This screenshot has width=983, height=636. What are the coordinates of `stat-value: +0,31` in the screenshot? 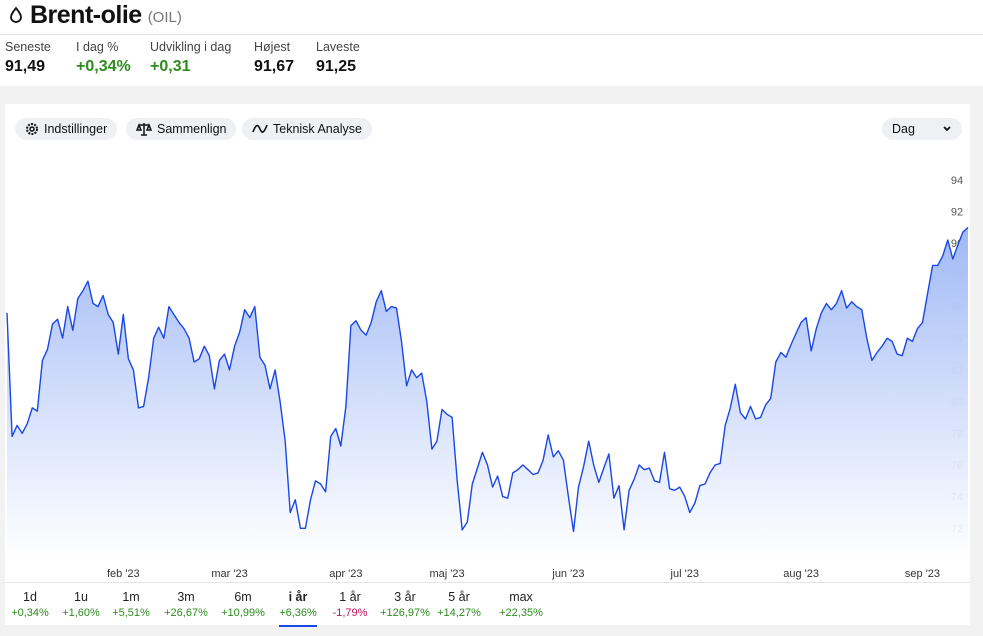 It's located at (170, 66).